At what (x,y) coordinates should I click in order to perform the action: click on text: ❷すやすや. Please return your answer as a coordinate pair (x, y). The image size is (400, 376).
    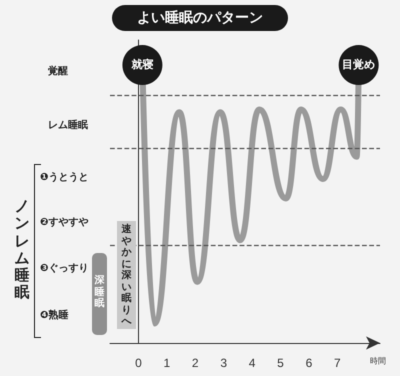
    Looking at the image, I should click on (64, 222).